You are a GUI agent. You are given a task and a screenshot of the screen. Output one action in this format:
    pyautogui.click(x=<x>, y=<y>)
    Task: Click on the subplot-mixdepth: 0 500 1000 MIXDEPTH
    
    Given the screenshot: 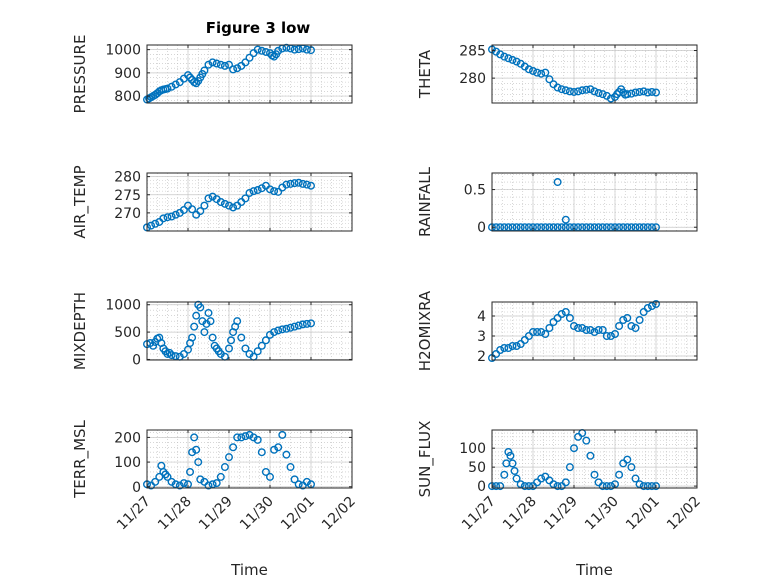 What is the action you would take?
    pyautogui.click(x=212, y=331)
    